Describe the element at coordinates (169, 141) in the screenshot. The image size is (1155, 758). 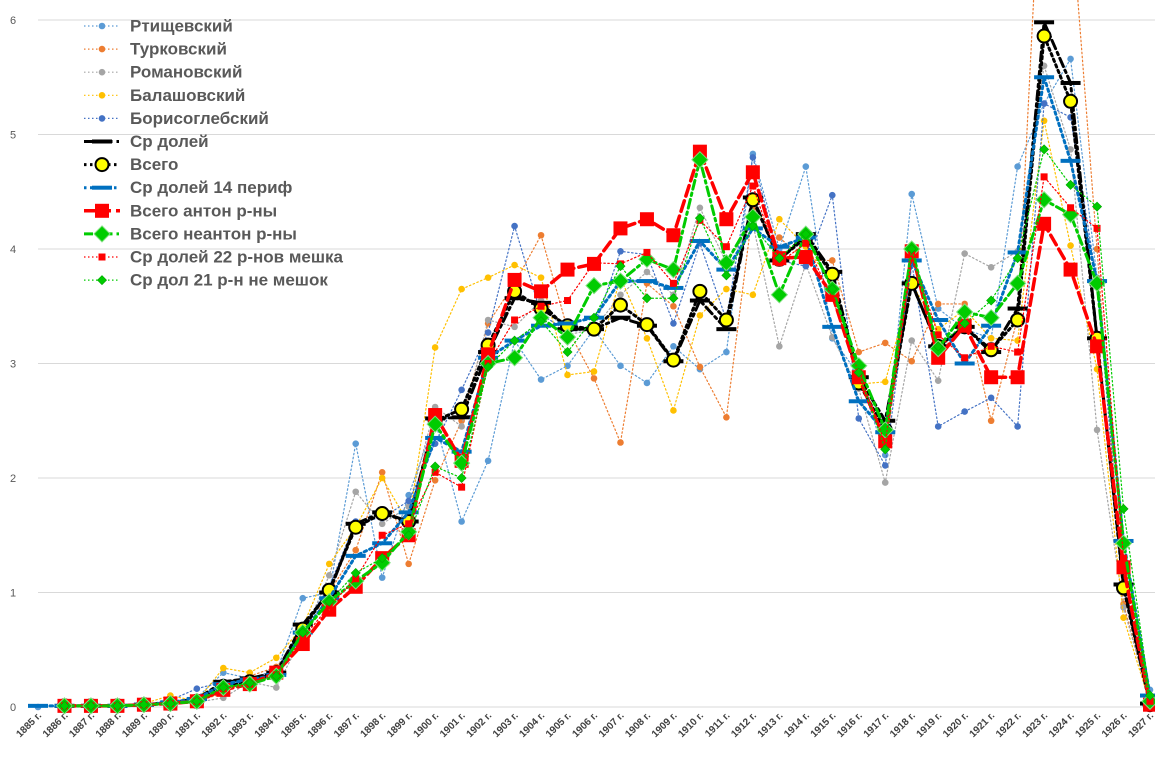
I see `legend-label: Ср долей` at that location.